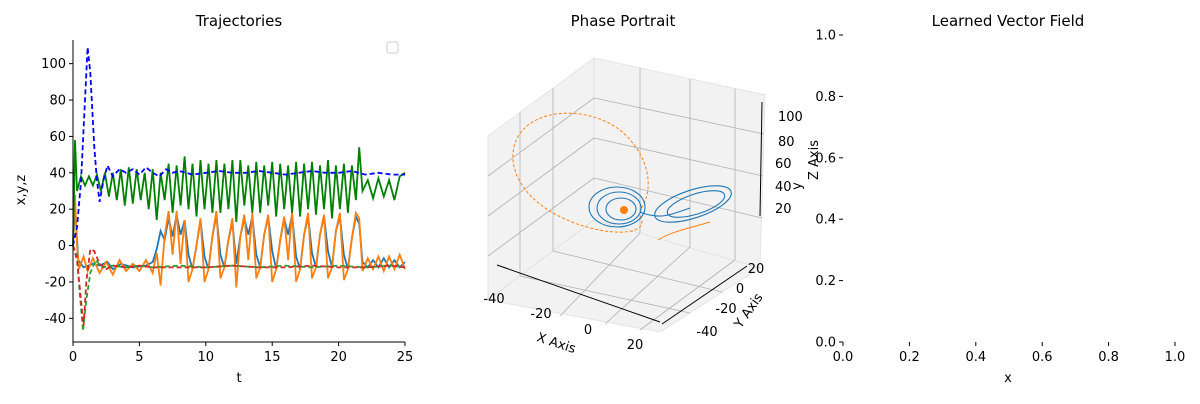  I want to click on attractor-lobe-left-inner, so click(619, 208).